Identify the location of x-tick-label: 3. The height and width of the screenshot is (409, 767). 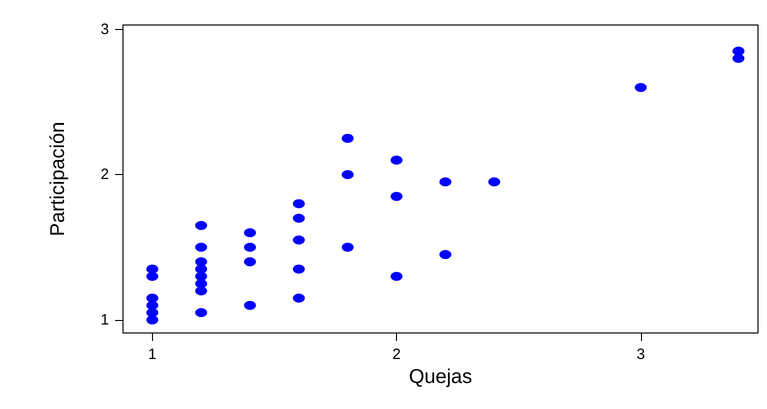
(640, 354).